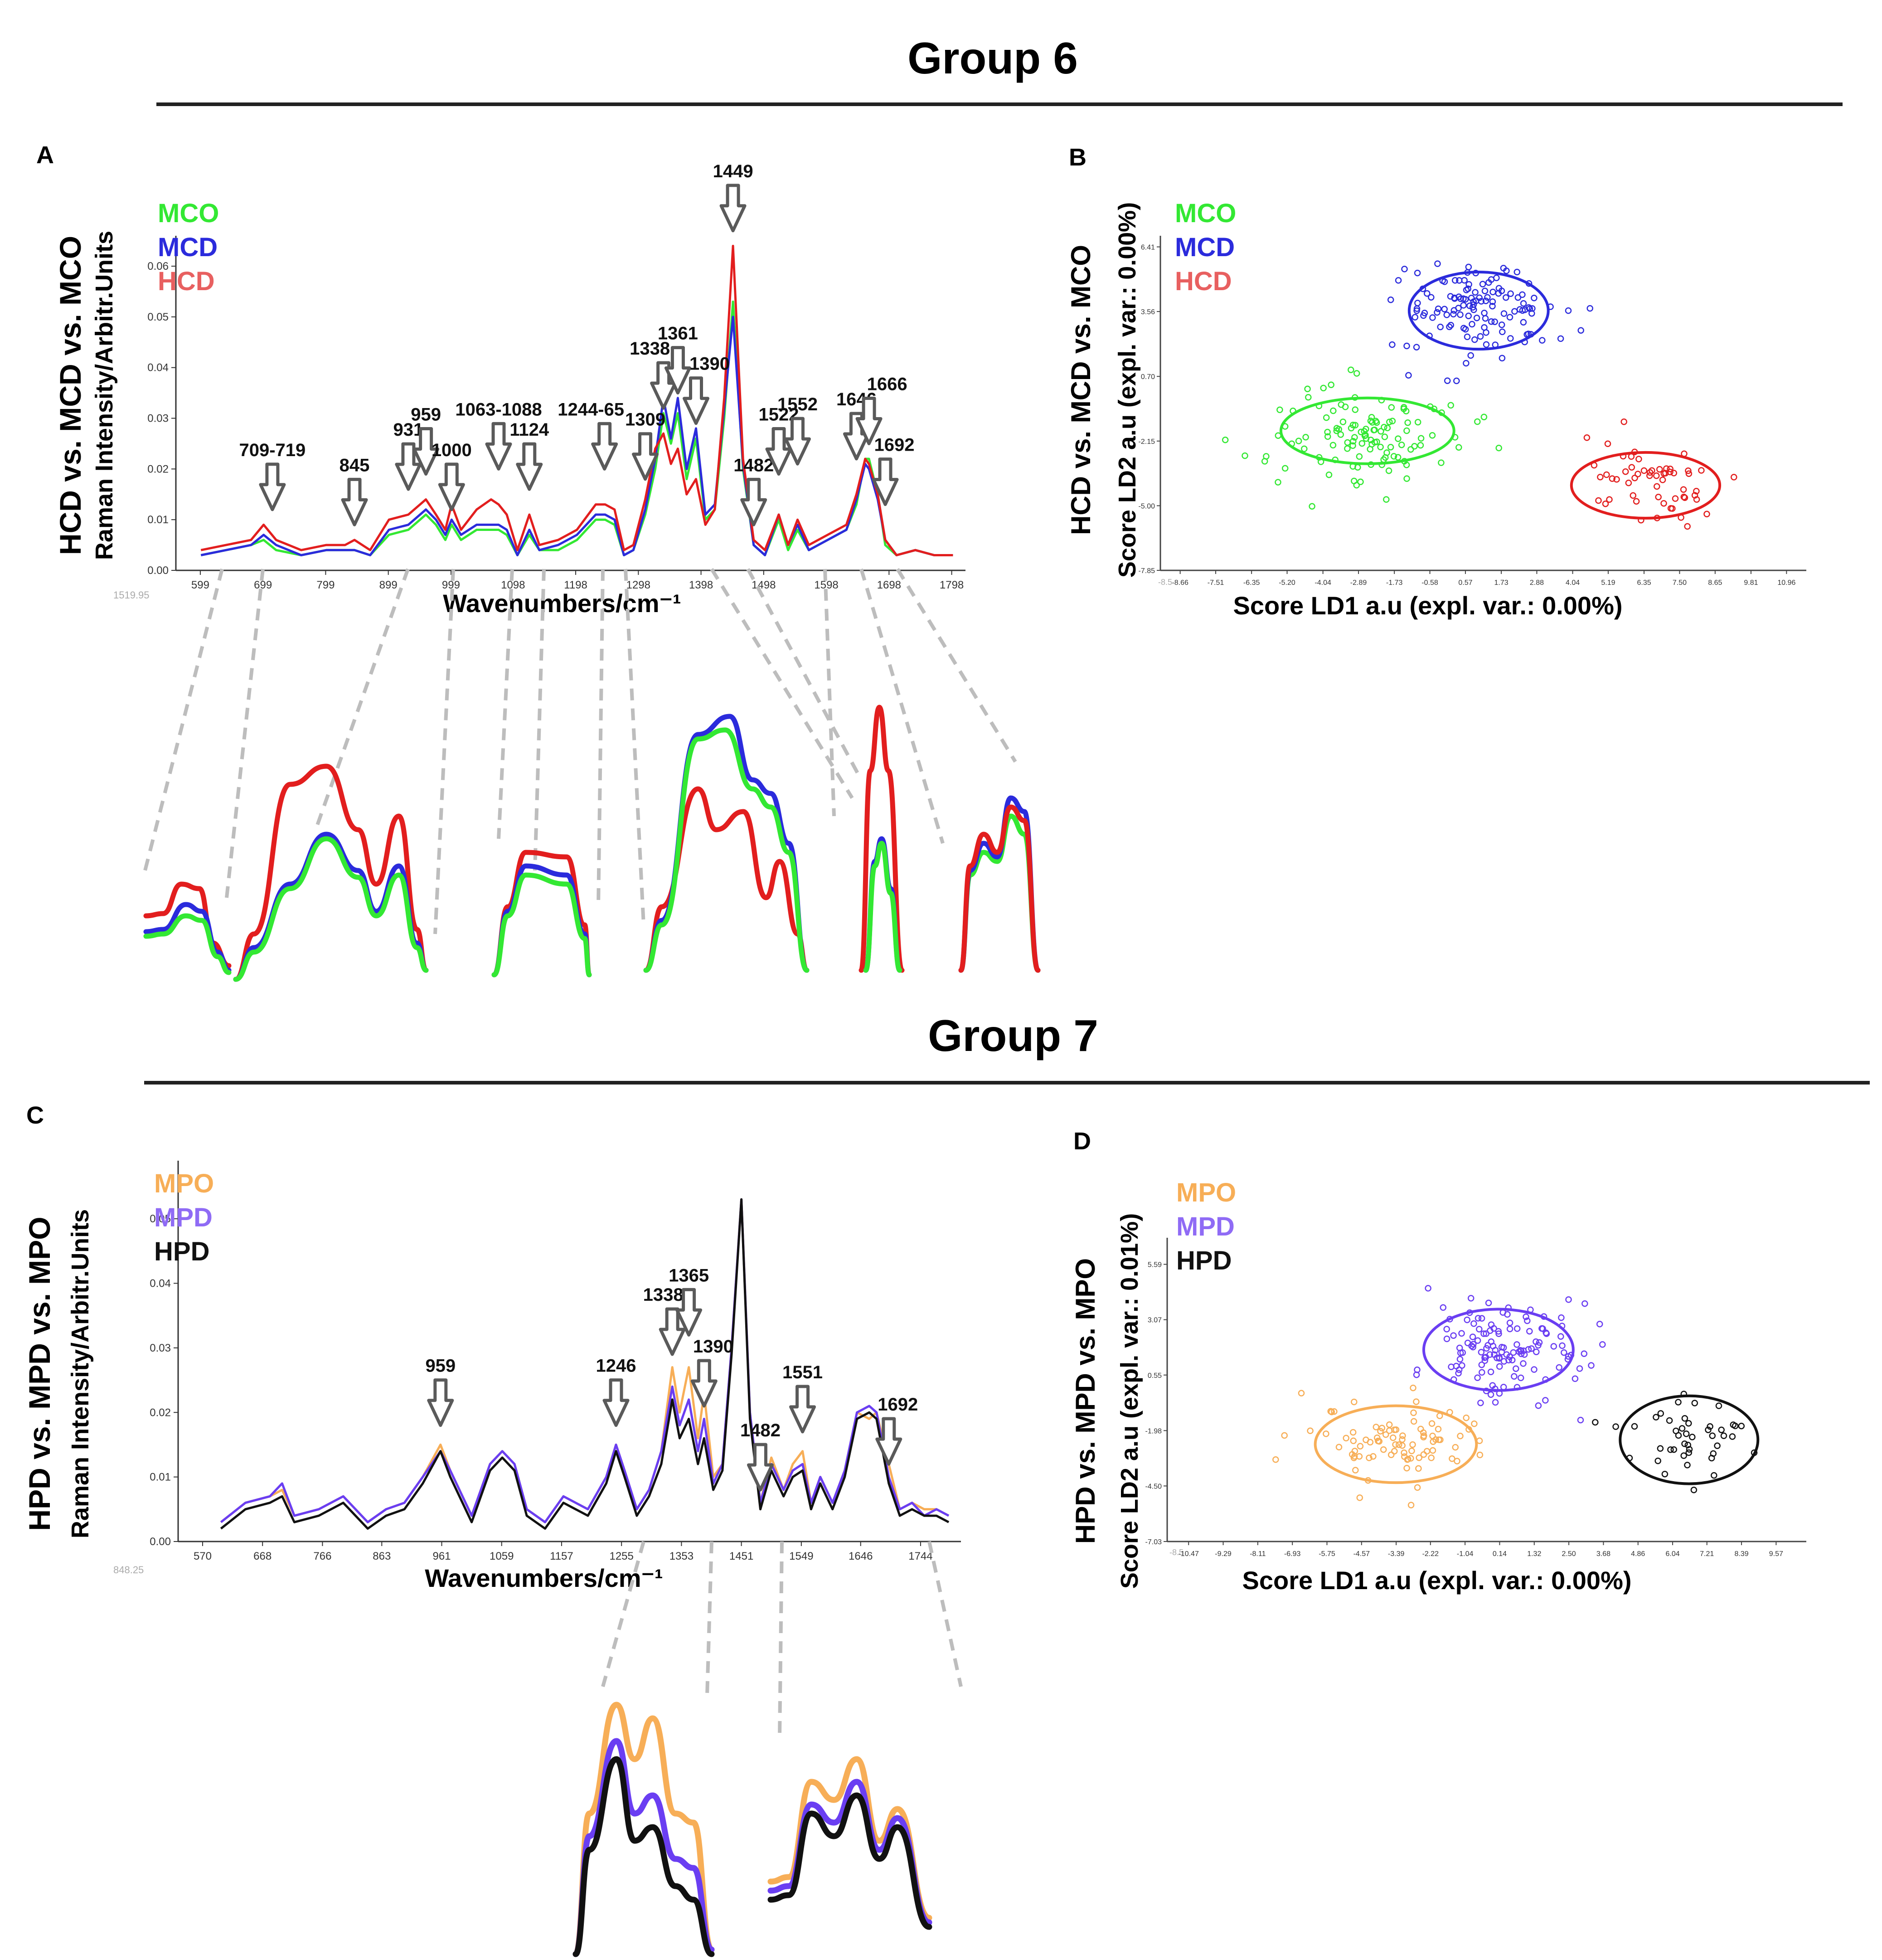 The height and width of the screenshot is (1960, 1882). Describe the element at coordinates (499, 409) in the screenshot. I see `peak-label: 1063-1088` at that location.